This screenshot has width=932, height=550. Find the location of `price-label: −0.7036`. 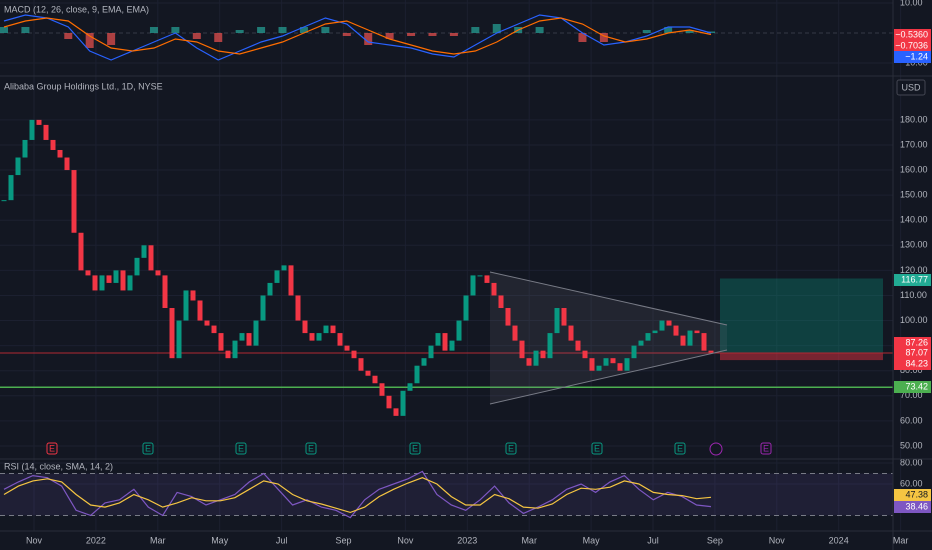

price-label: −0.7036 is located at coordinates (911, 45).